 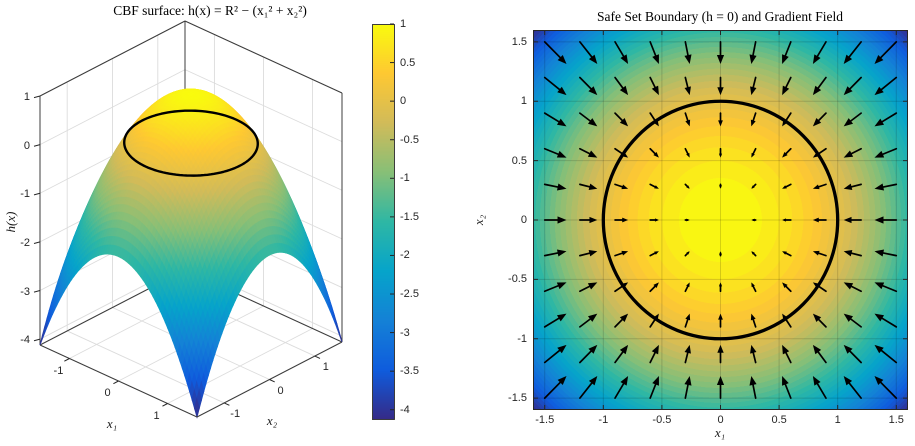 What do you see at coordinates (519, 160) in the screenshot?
I see `tick-label-y: 0.5` at bounding box center [519, 160].